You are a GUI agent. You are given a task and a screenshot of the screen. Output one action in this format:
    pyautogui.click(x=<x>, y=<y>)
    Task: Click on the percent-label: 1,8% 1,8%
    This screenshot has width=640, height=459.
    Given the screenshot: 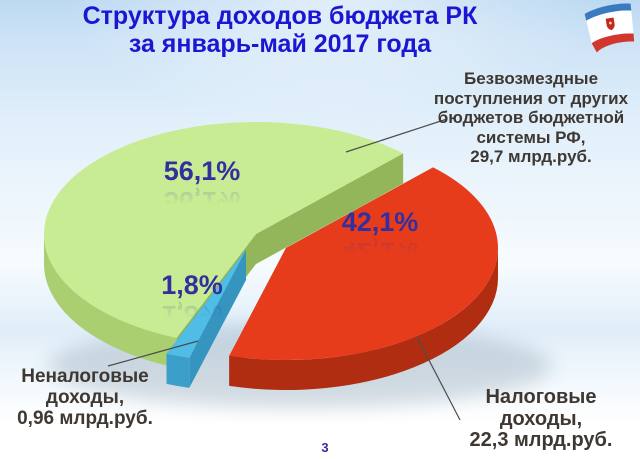 What is the action you would take?
    pyautogui.click(x=192, y=300)
    